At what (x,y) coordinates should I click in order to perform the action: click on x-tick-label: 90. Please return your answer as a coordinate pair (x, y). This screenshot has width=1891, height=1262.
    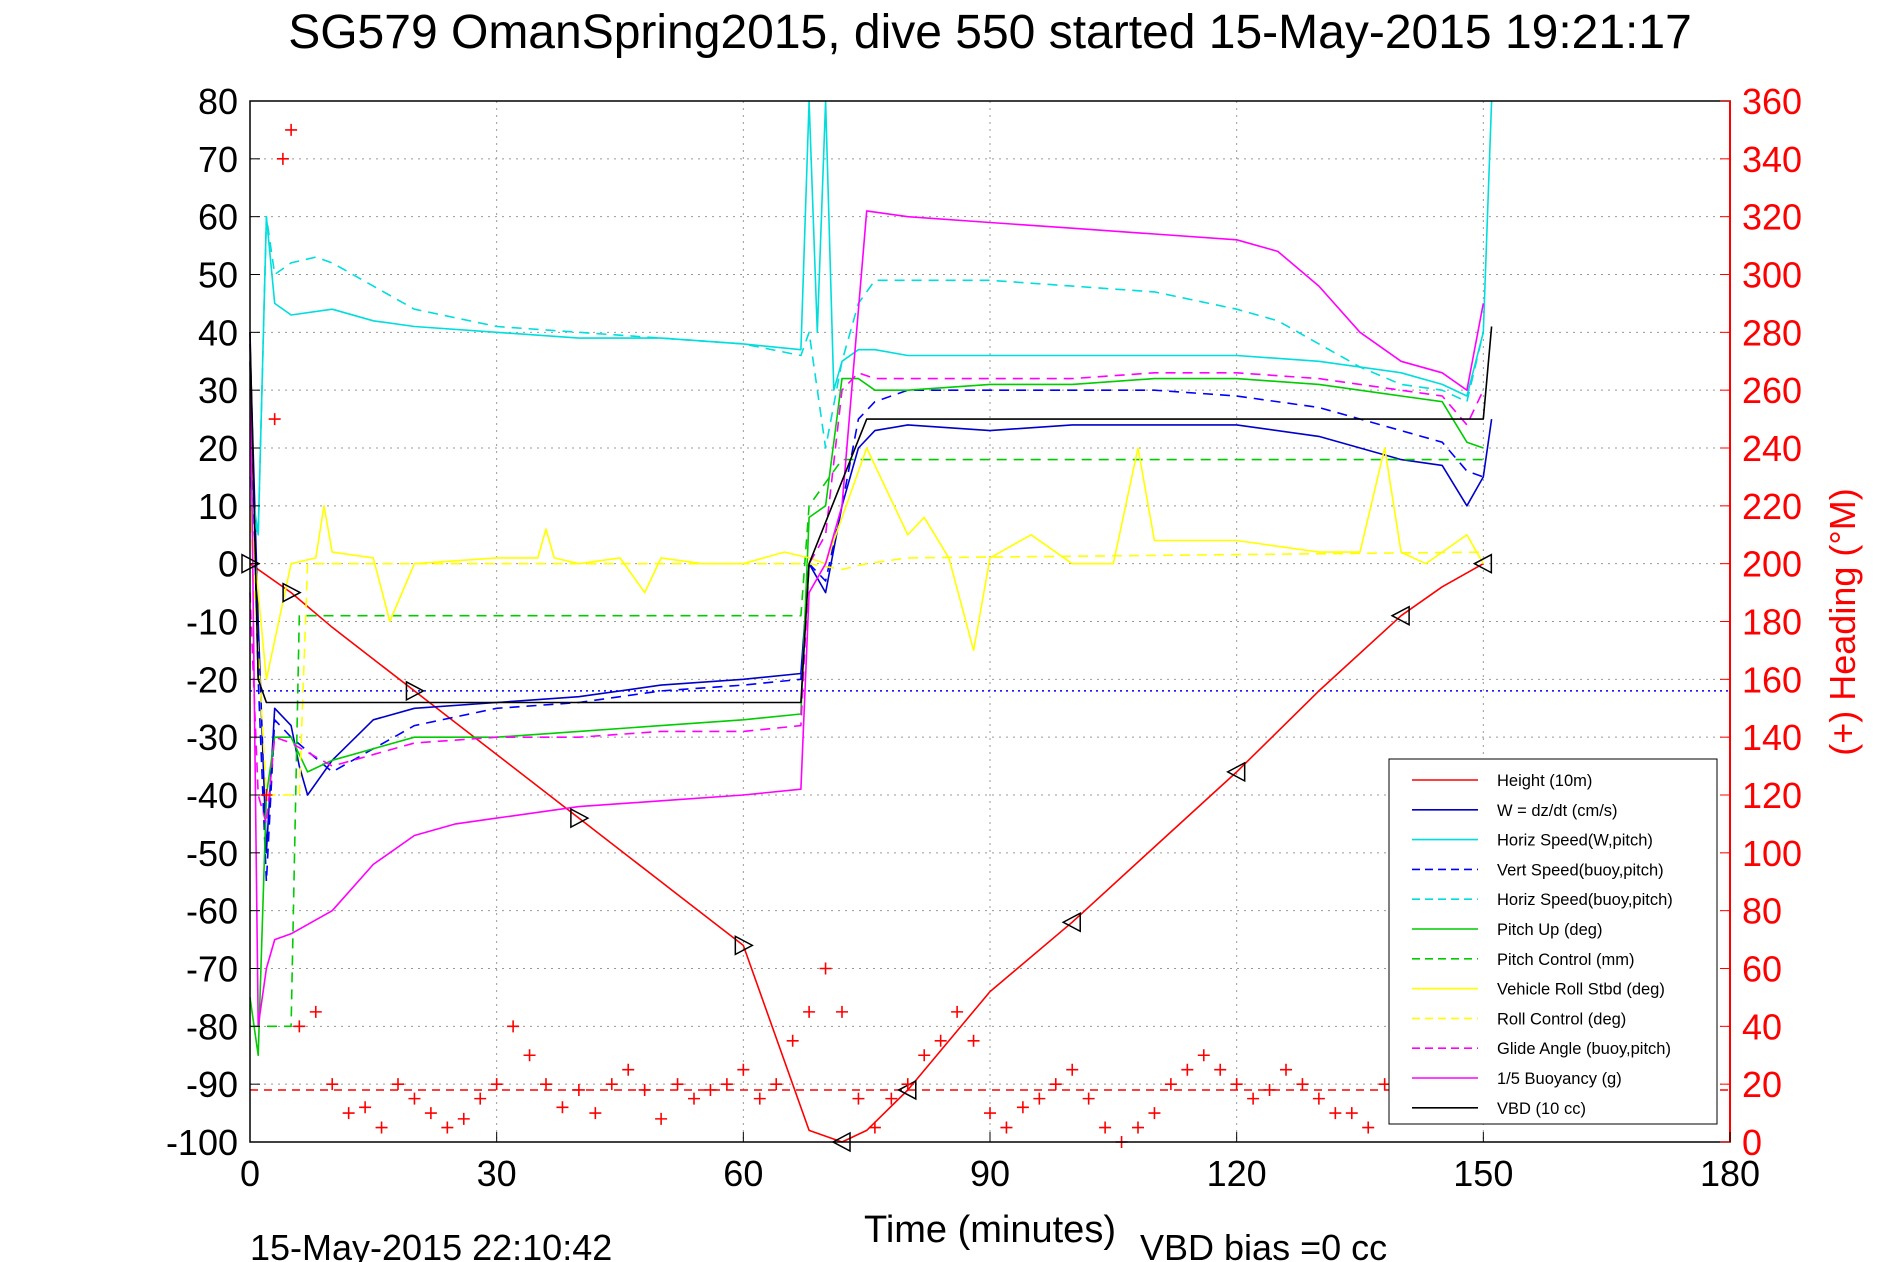
    Looking at the image, I should click on (990, 1173).